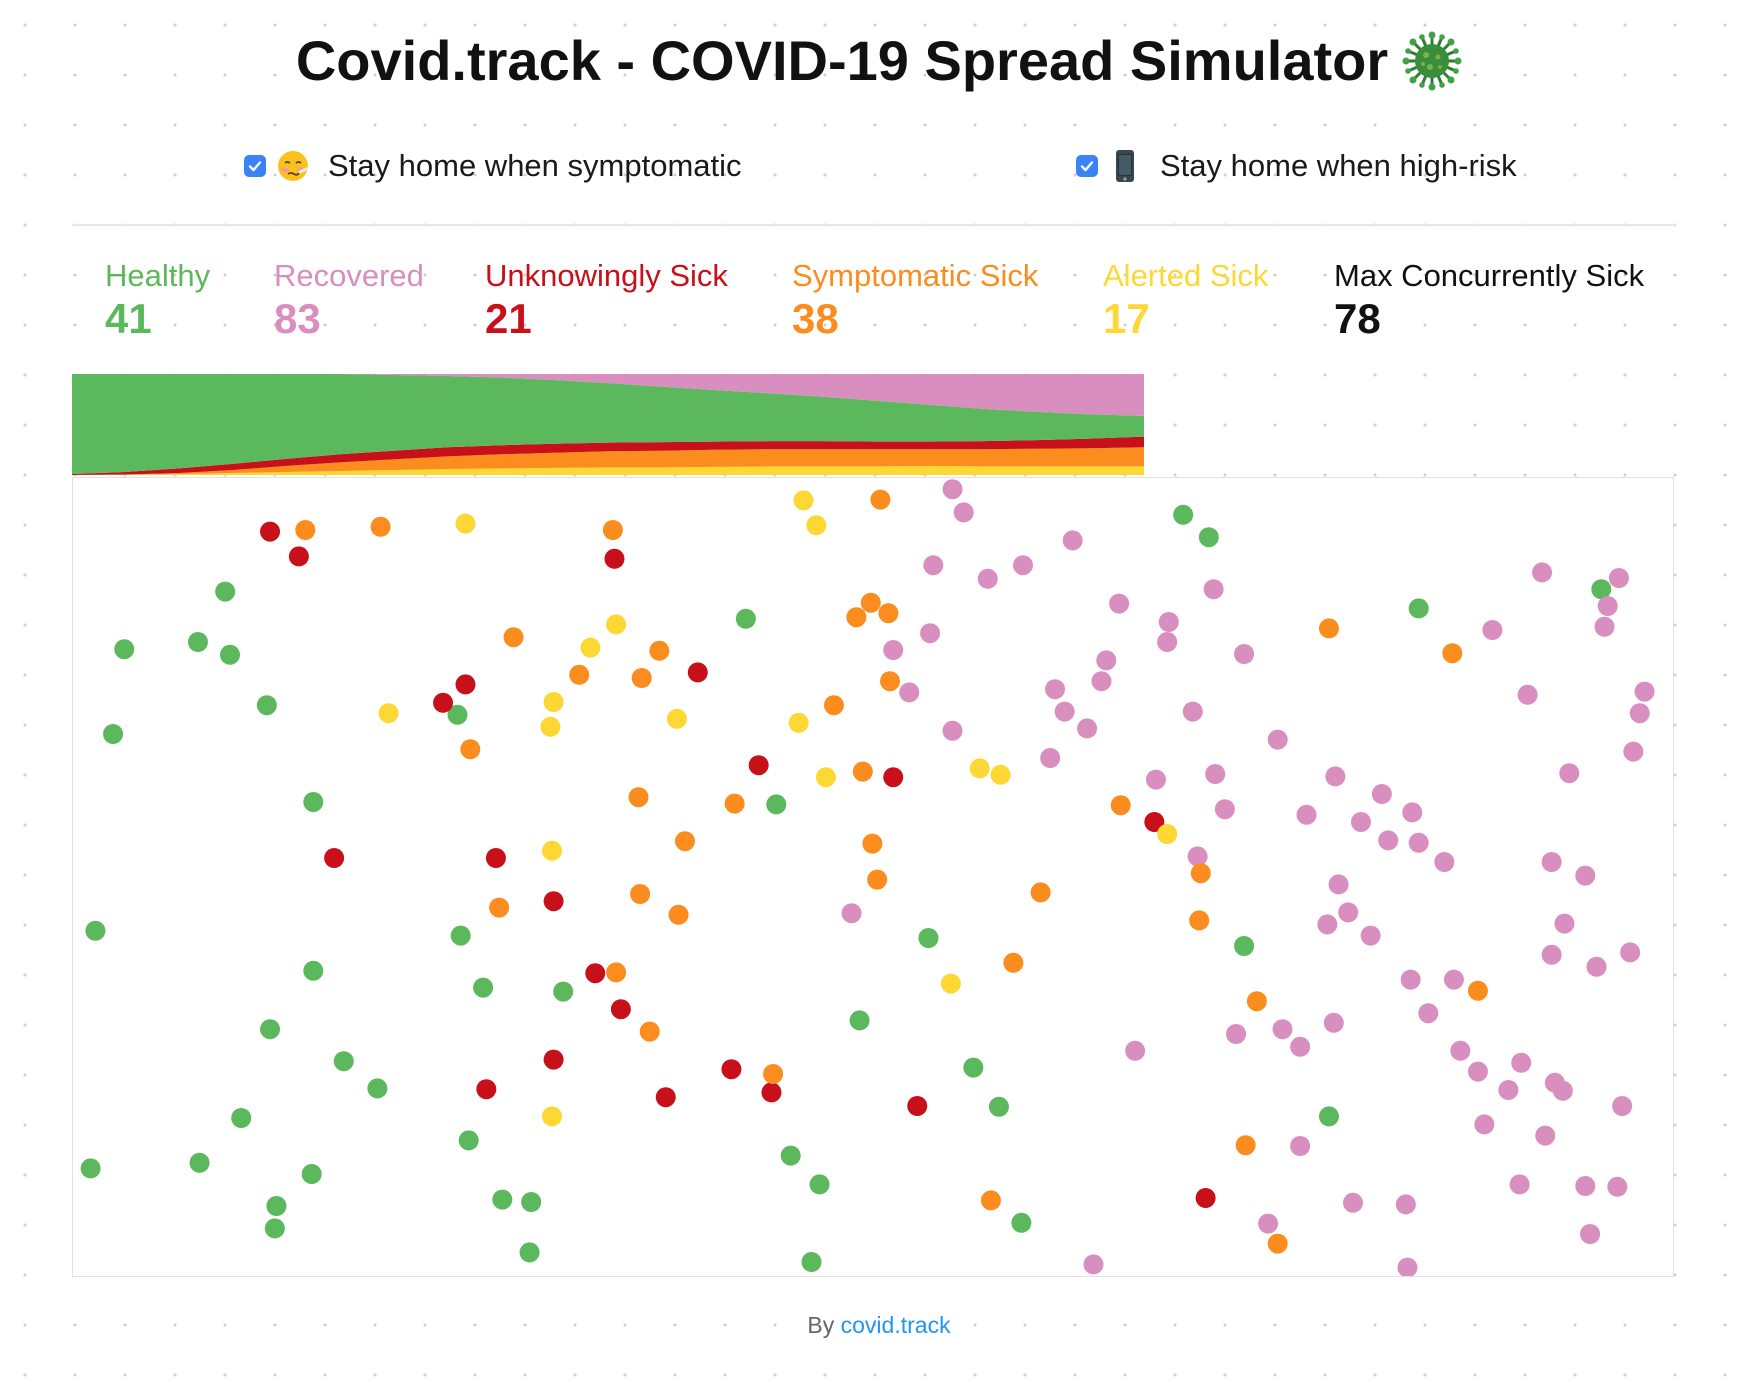  What do you see at coordinates (608, 395) in the screenshot?
I see `area-series-recovered` at bounding box center [608, 395].